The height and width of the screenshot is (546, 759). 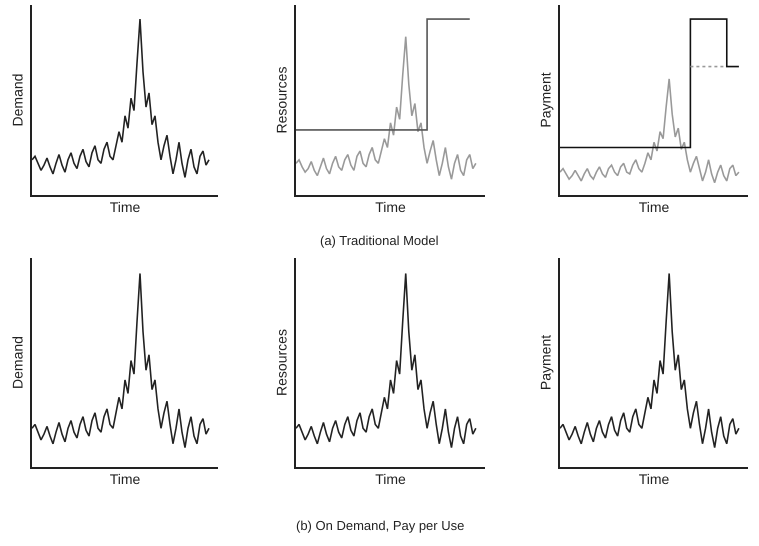 What do you see at coordinates (380, 525) in the screenshot?
I see `text: (b) On Demand, Pay per Use` at bounding box center [380, 525].